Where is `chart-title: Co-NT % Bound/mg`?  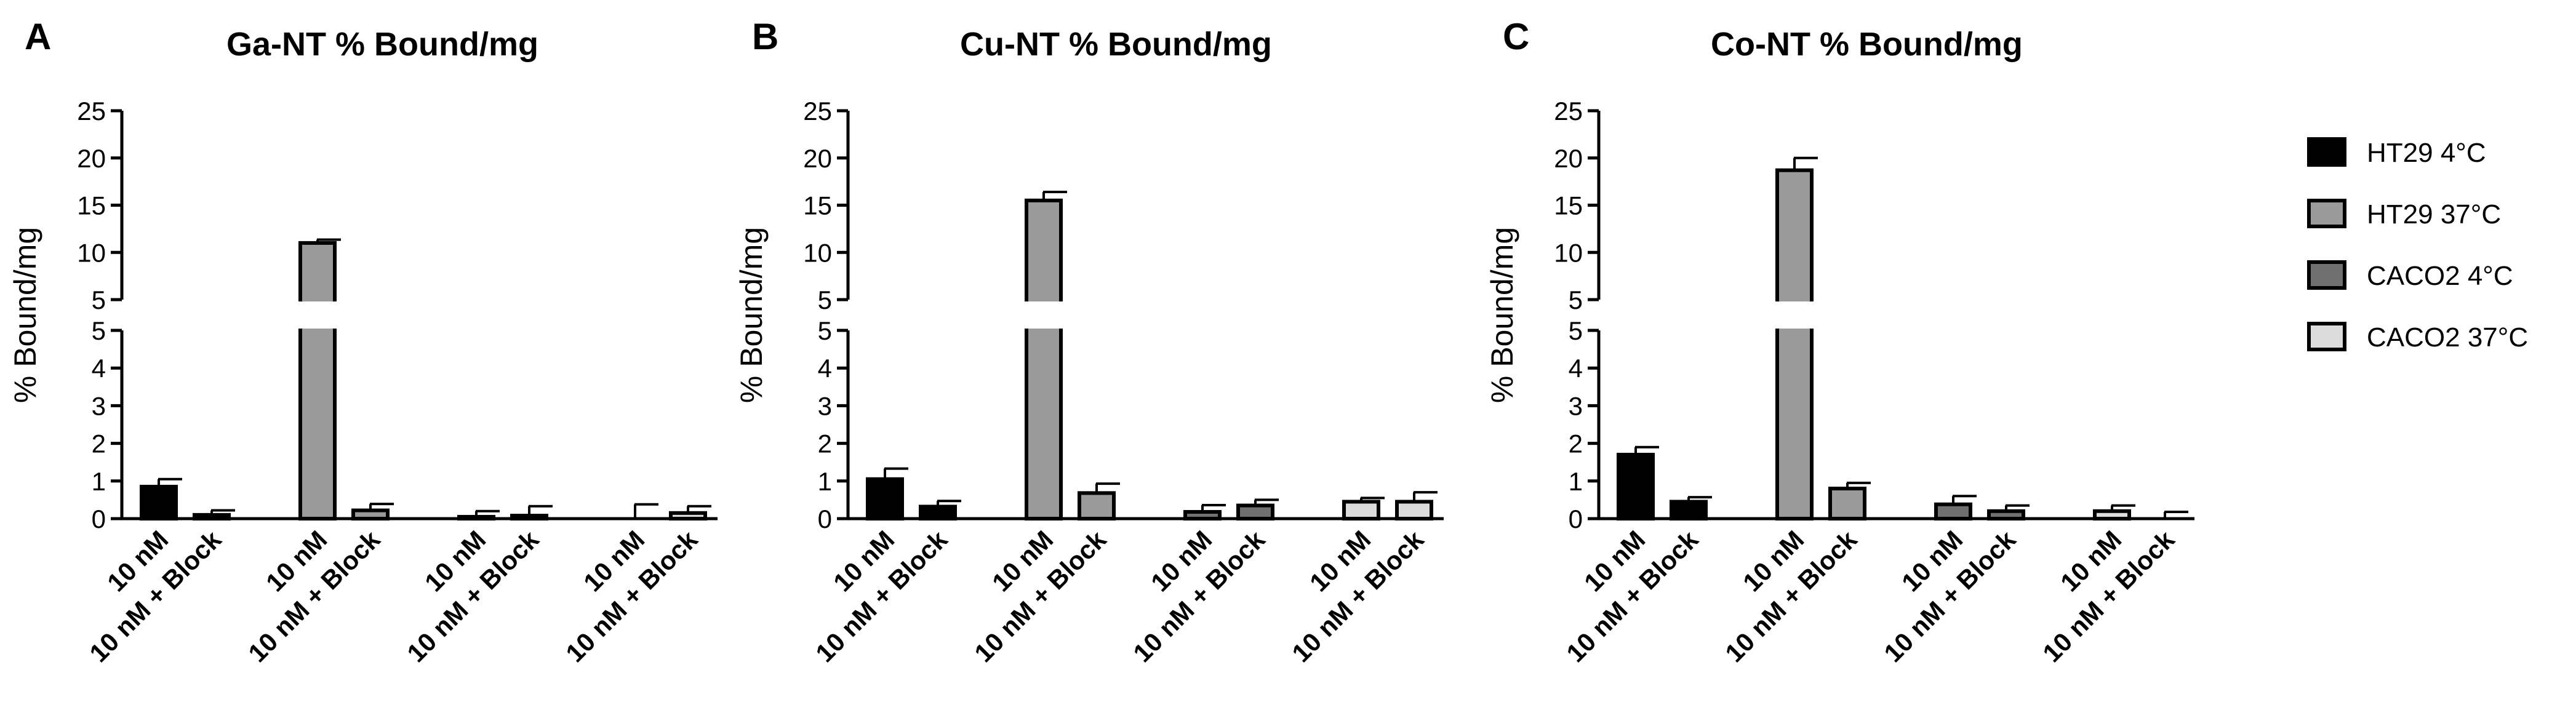 chart-title: Co-NT % Bound/mg is located at coordinates (1867, 44).